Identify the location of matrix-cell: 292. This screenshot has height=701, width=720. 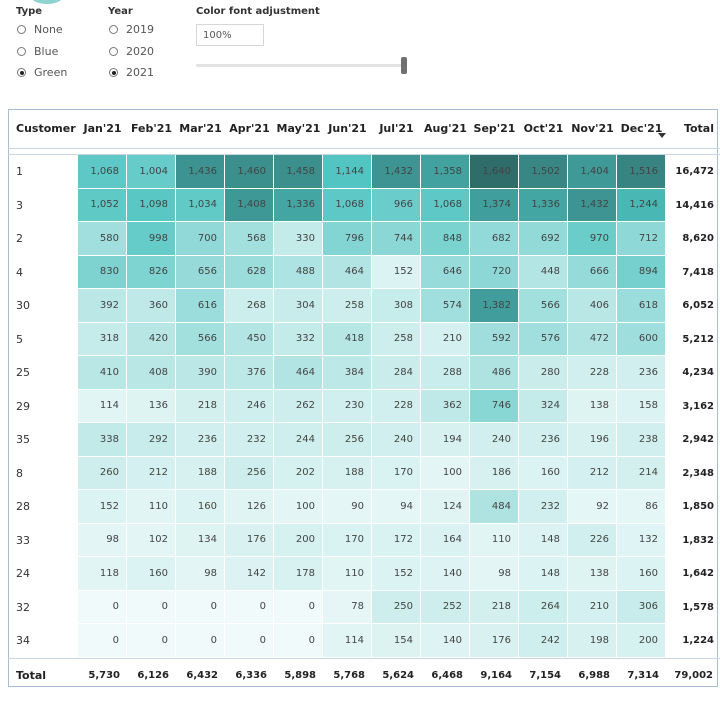
(151, 440).